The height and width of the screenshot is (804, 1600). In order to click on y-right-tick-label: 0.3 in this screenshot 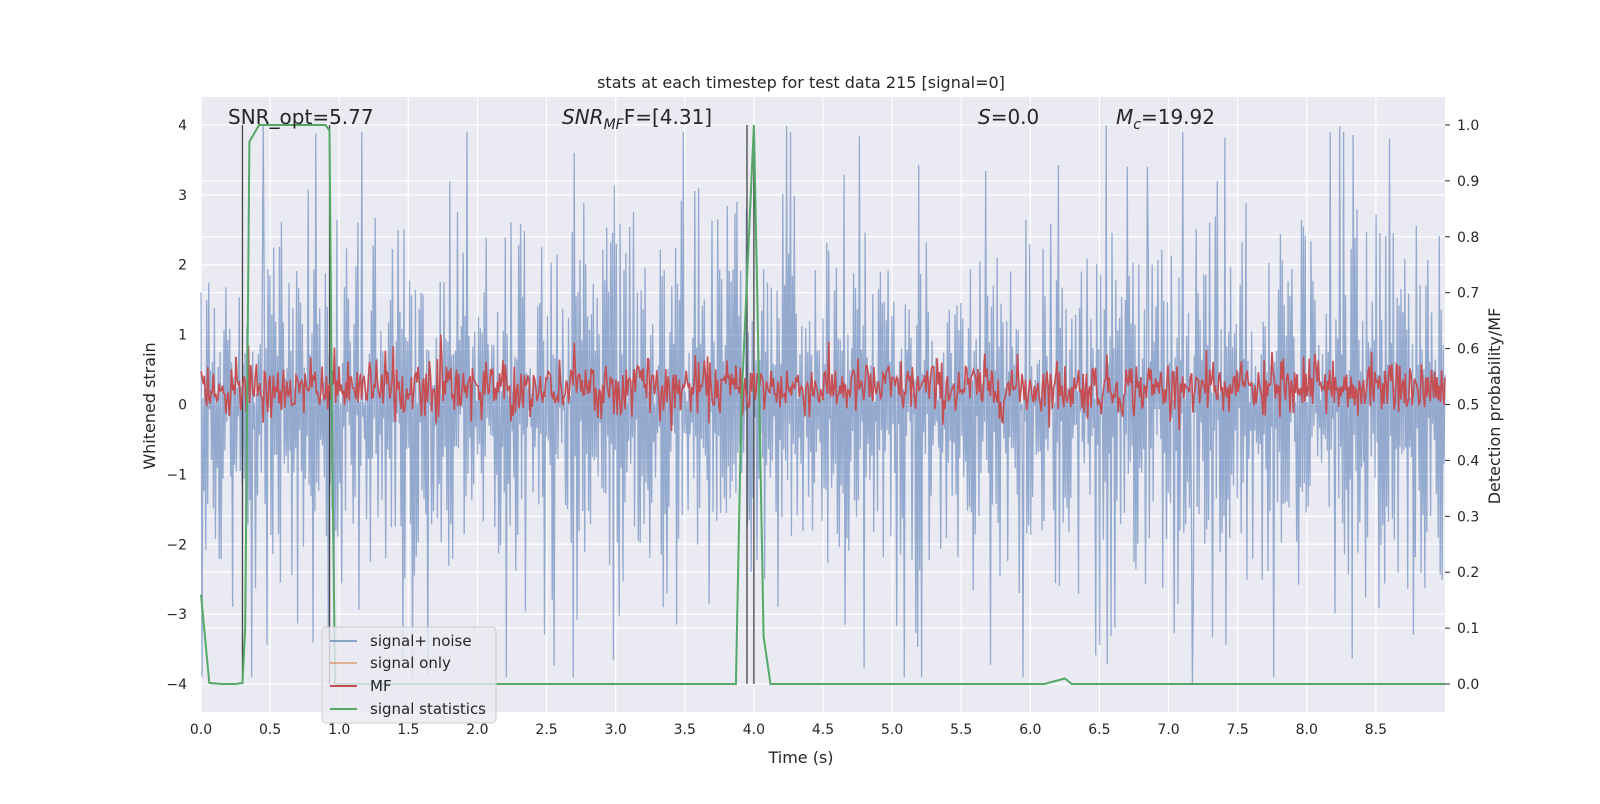, I will do `click(1468, 517)`.